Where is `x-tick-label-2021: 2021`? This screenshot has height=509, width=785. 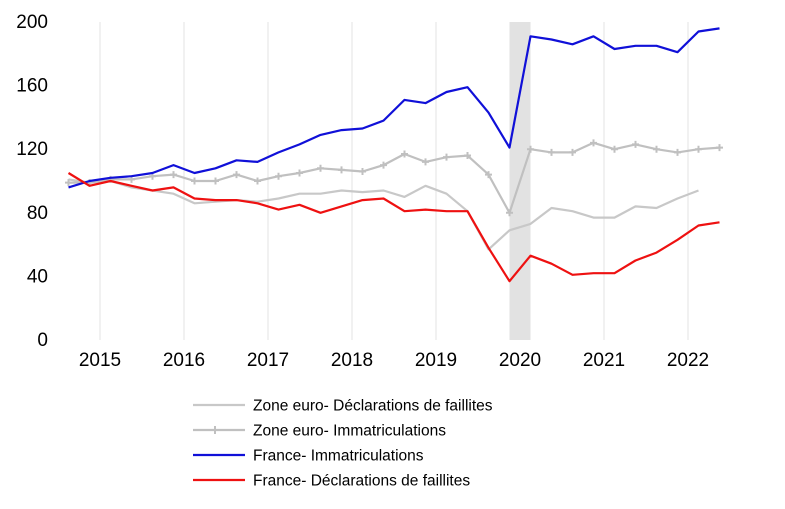
x-tick-label-2021: 2021 is located at coordinates (604, 360).